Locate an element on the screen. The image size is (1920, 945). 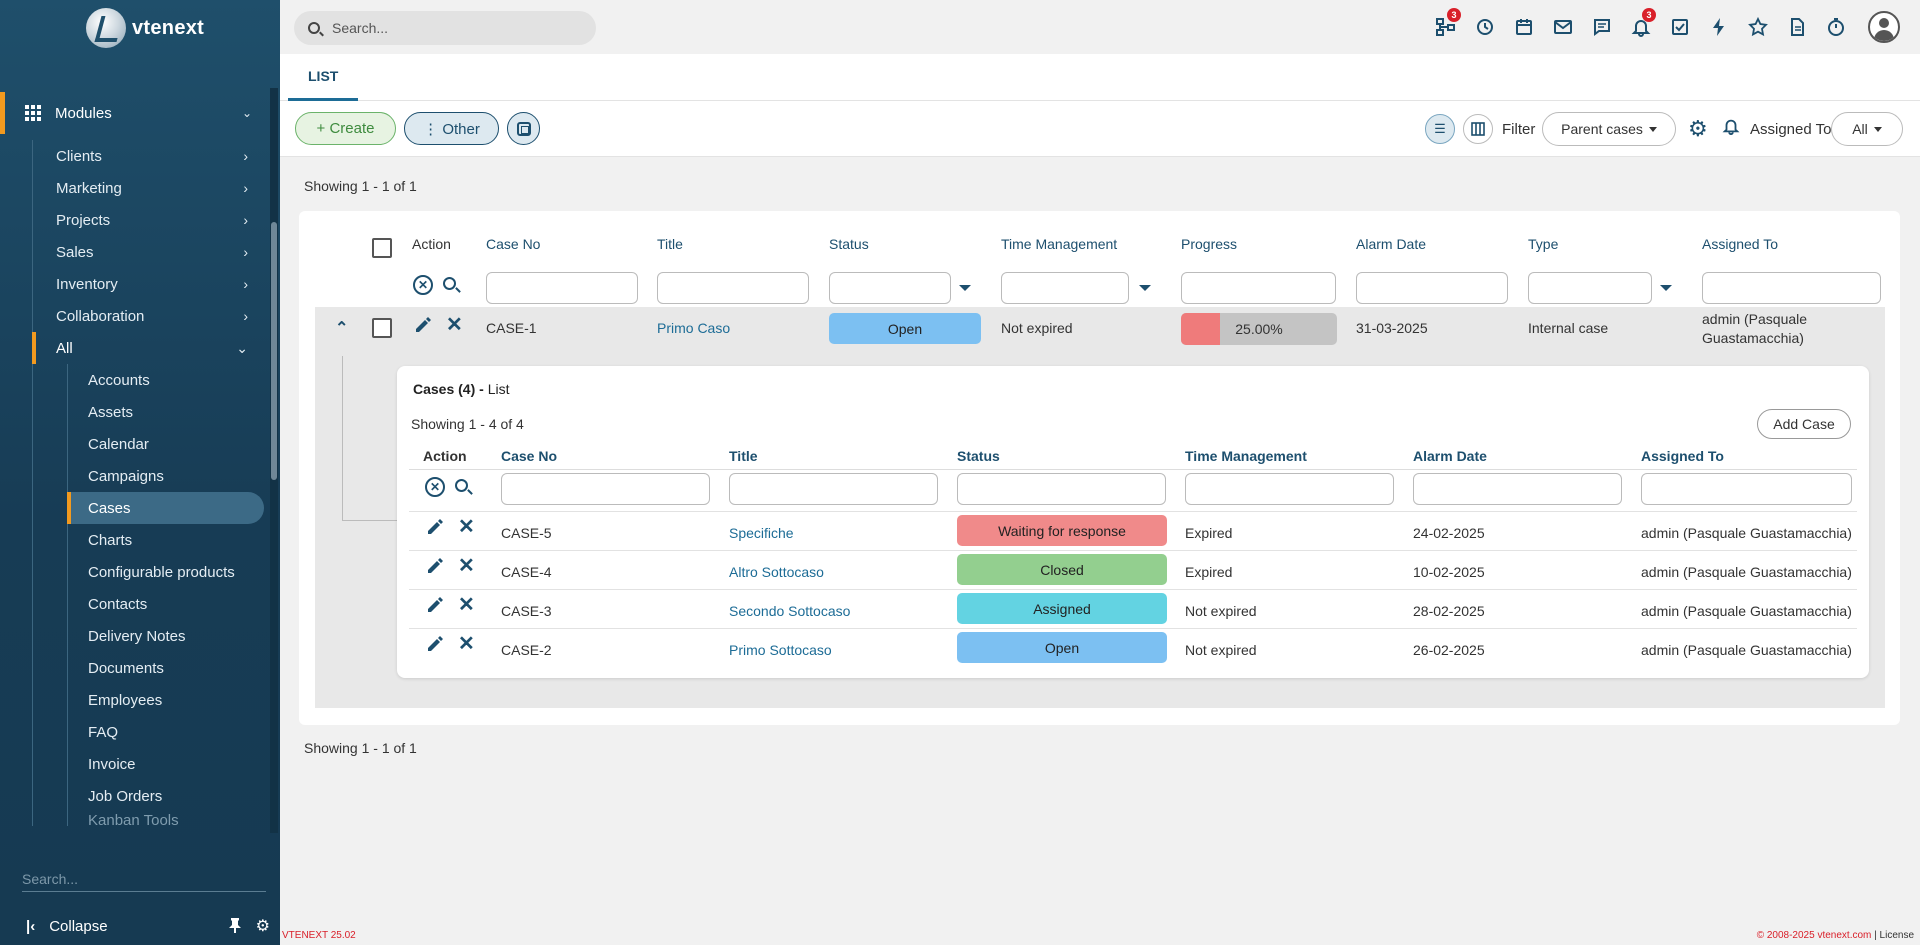
sidebar-item-kanban-tools: Kanban Tools is located at coordinates (133, 819).